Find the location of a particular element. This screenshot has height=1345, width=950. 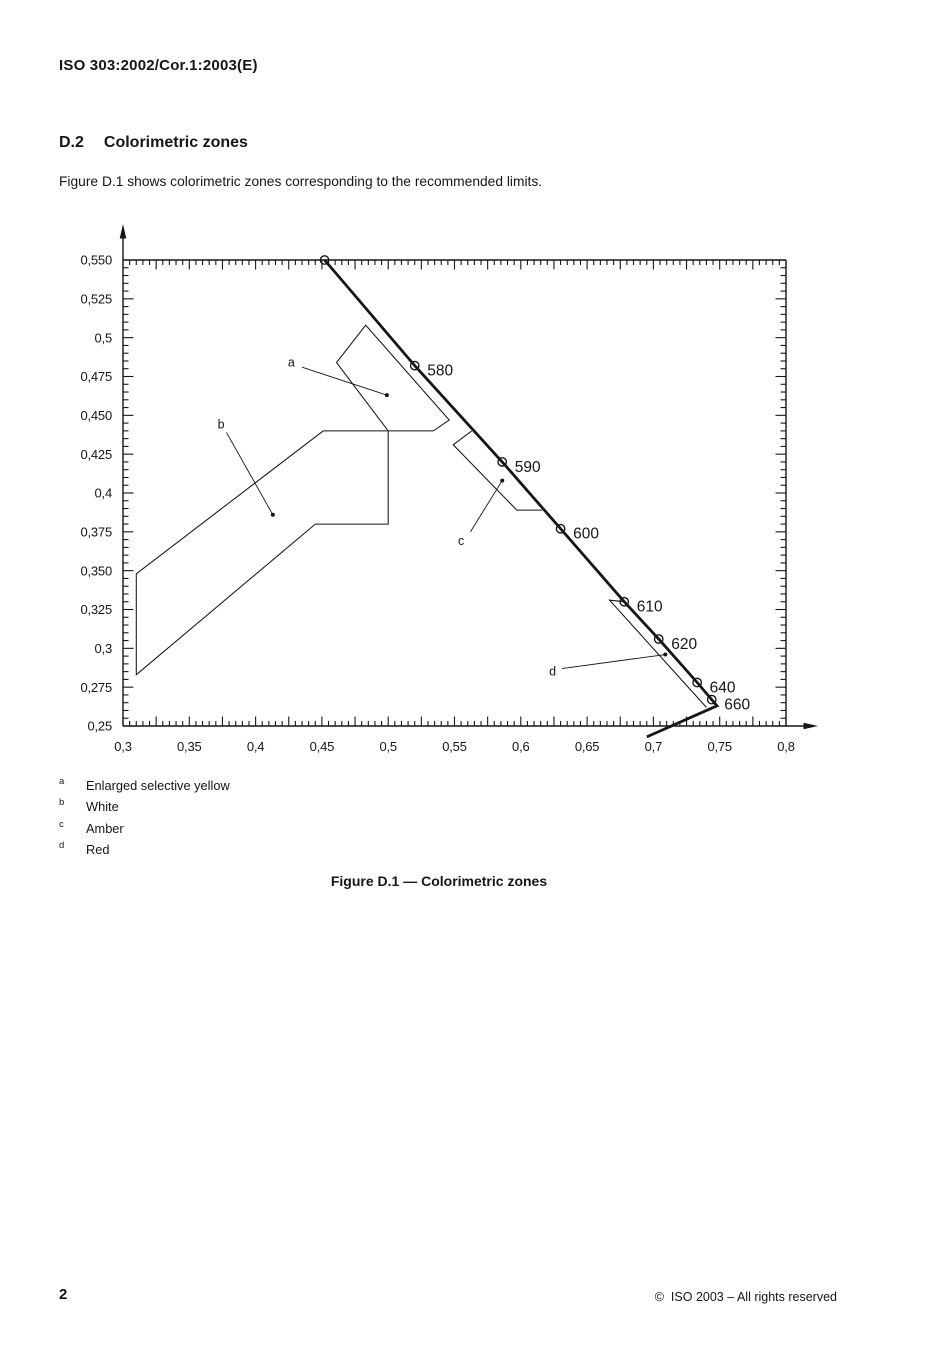

footnote-text: Amber is located at coordinates (105, 828).